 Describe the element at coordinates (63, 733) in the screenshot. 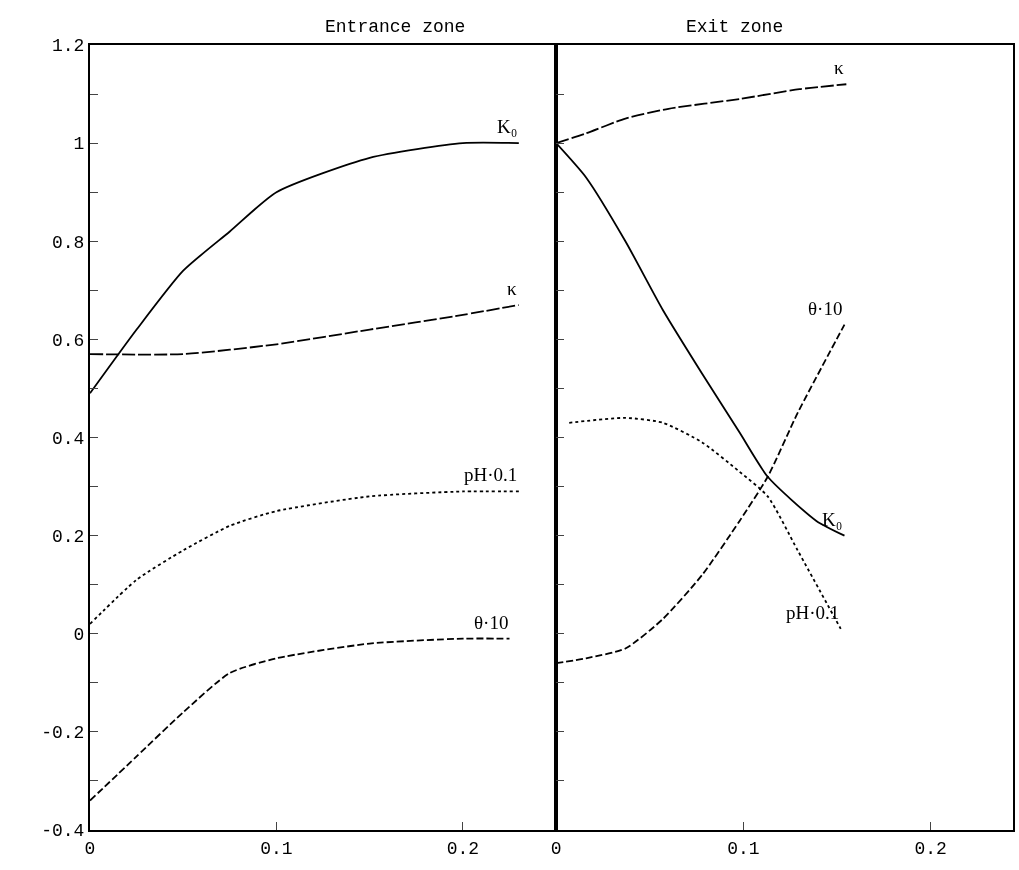

I see `y-tick-label: -0.2` at that location.